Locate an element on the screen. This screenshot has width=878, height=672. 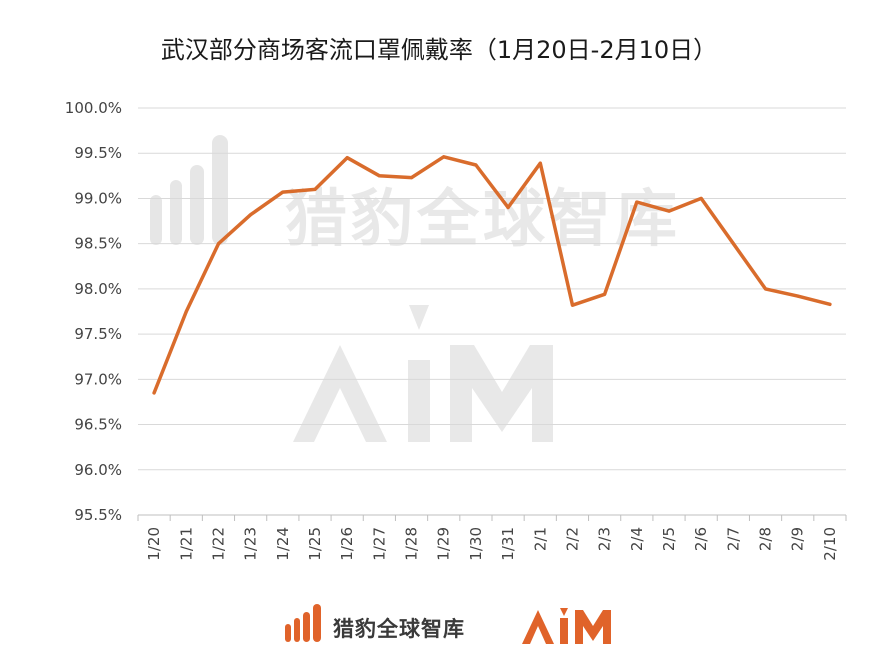
x-tick-label: 2/1 is located at coordinates (540, 539).